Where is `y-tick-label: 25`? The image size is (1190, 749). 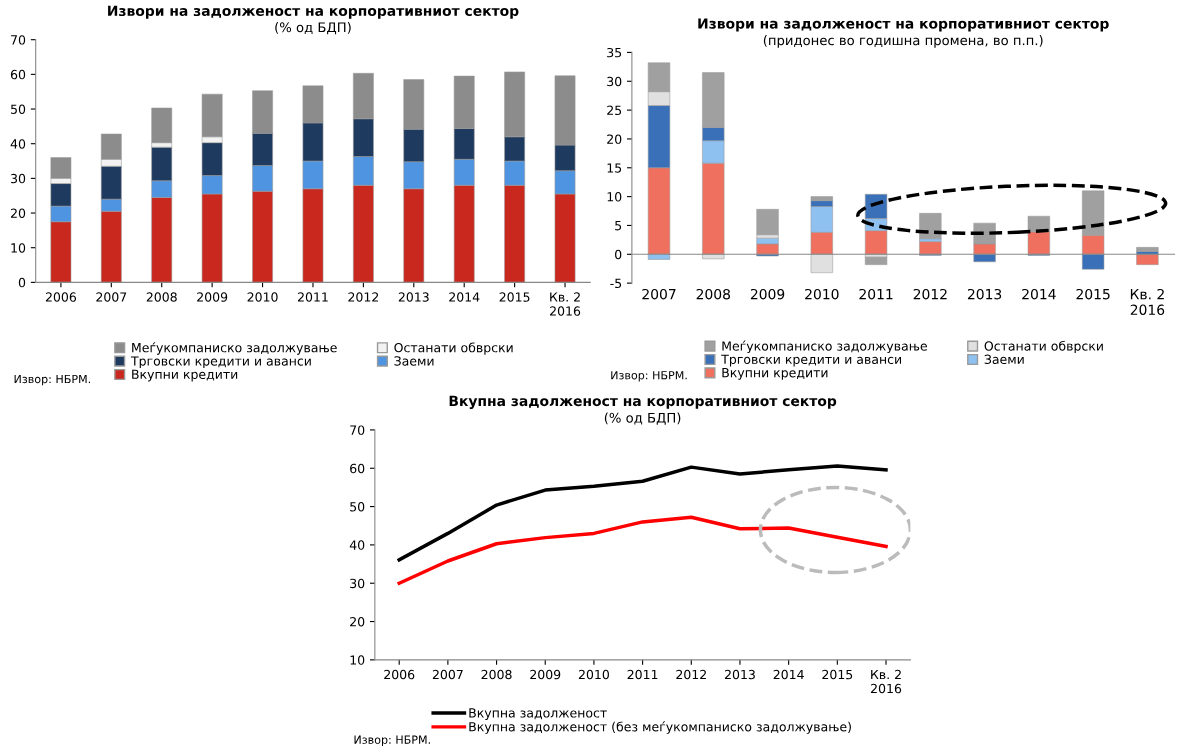 y-tick-label: 25 is located at coordinates (614, 110).